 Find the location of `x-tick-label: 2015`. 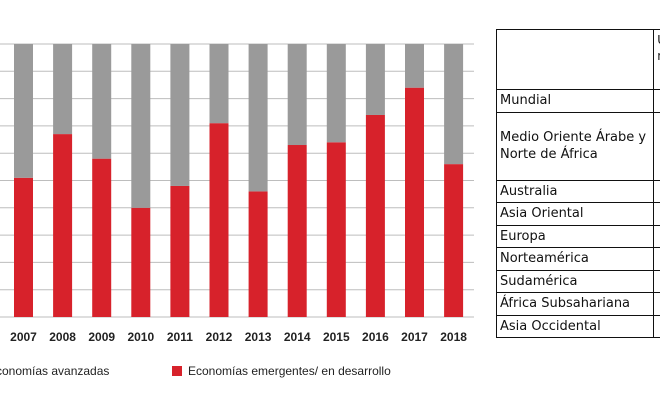

x-tick-label: 2015 is located at coordinates (336, 337).